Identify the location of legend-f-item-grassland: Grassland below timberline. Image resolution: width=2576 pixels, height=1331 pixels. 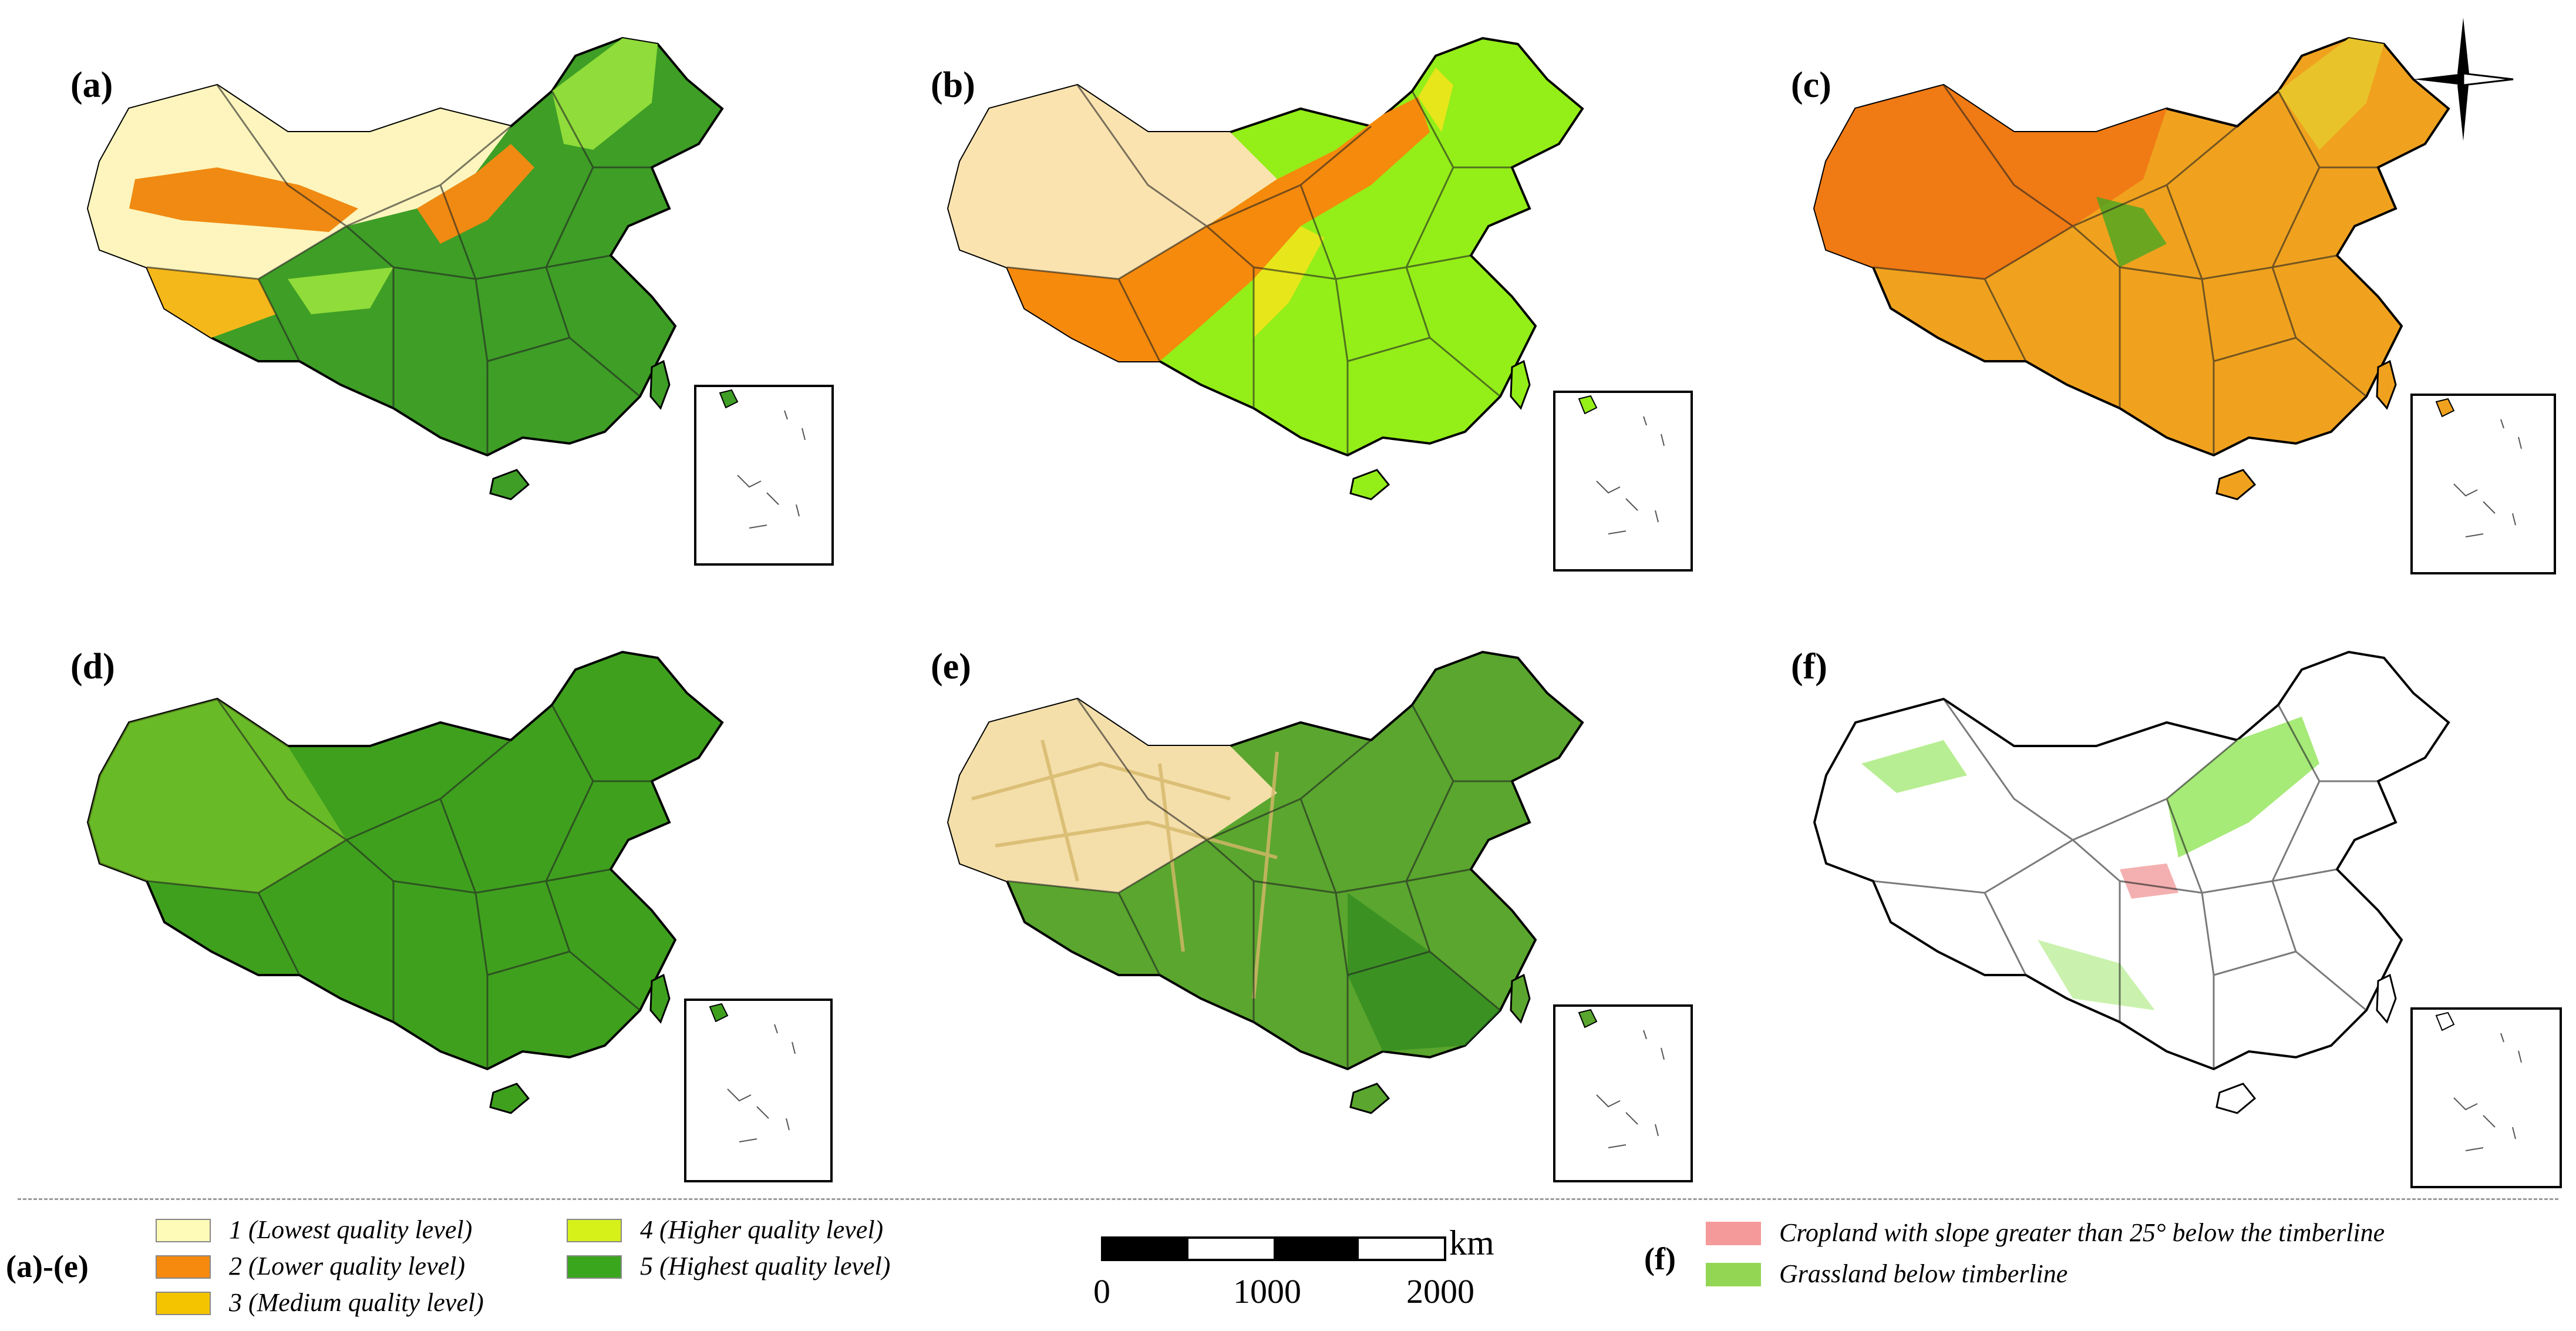
(1923, 1273).